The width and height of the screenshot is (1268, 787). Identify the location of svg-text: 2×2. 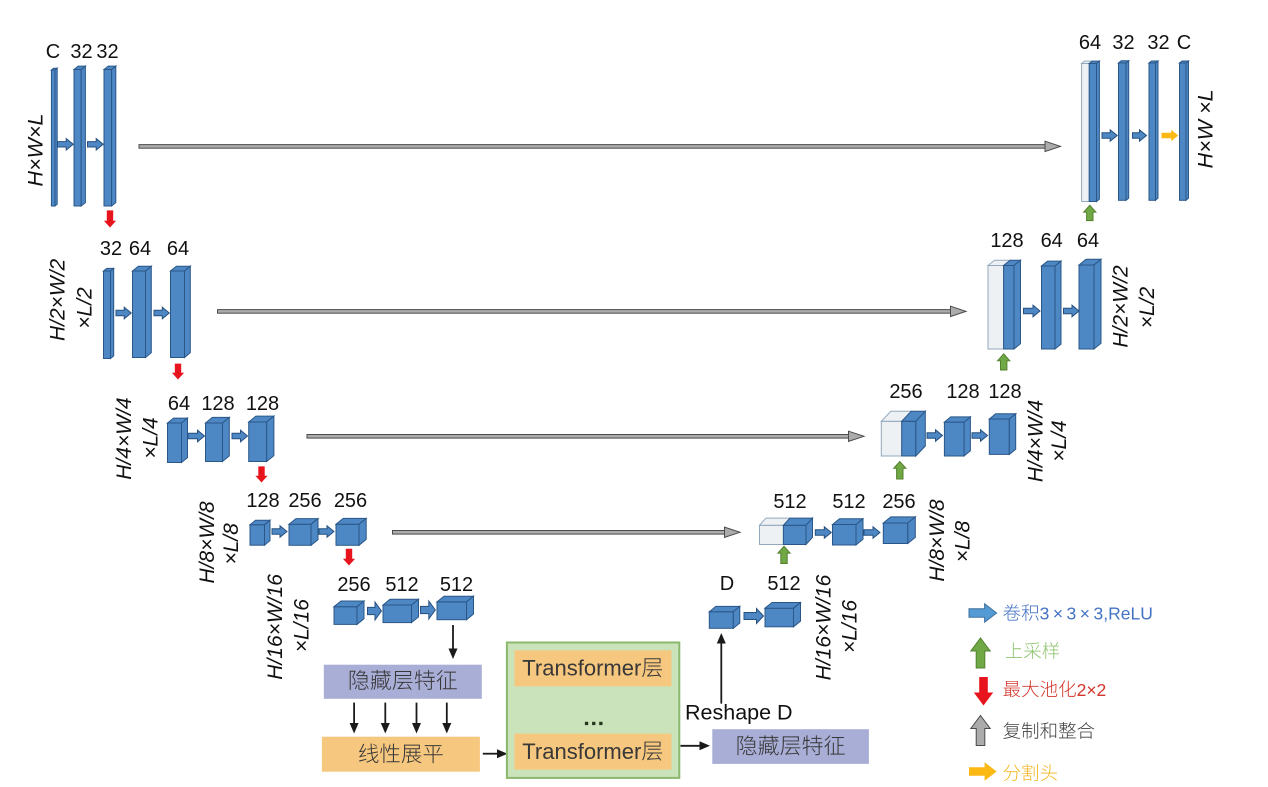
(1092, 690).